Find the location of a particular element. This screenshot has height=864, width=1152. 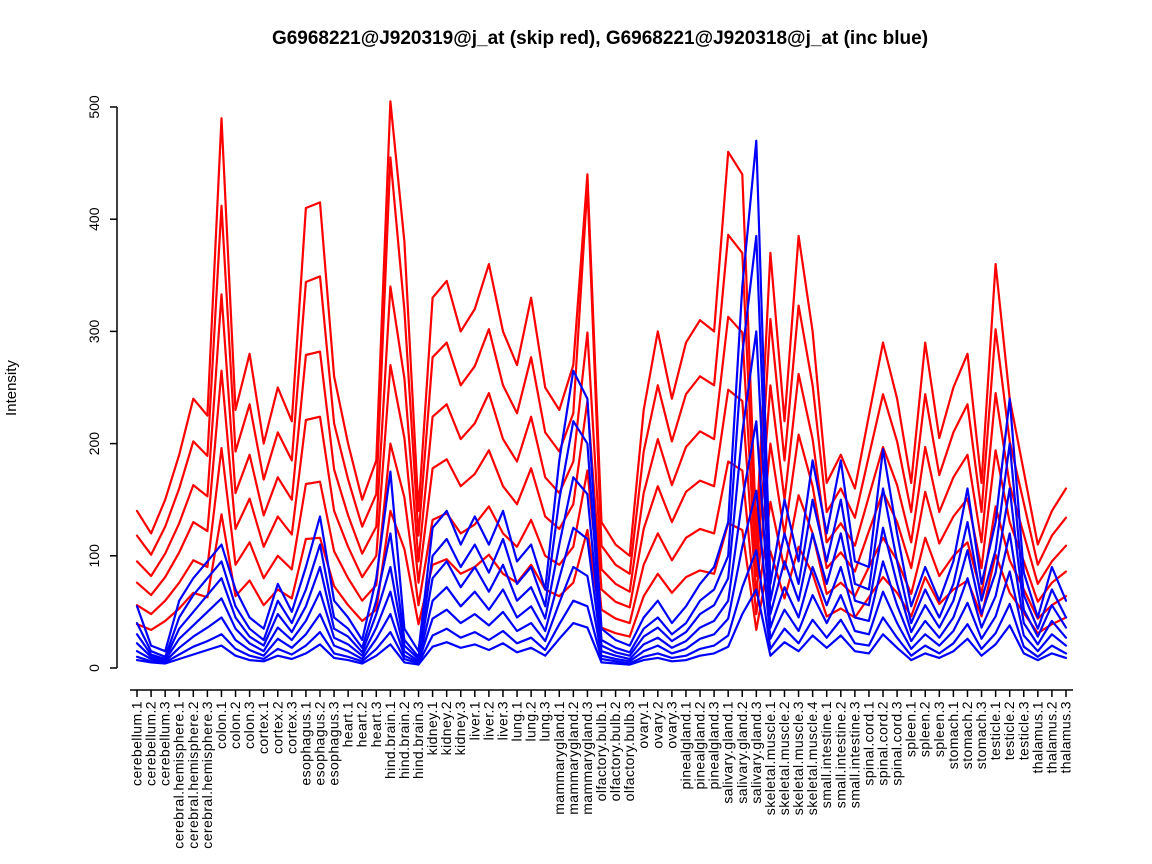

x-tick-label: stomach.3 is located at coordinates (981, 735).